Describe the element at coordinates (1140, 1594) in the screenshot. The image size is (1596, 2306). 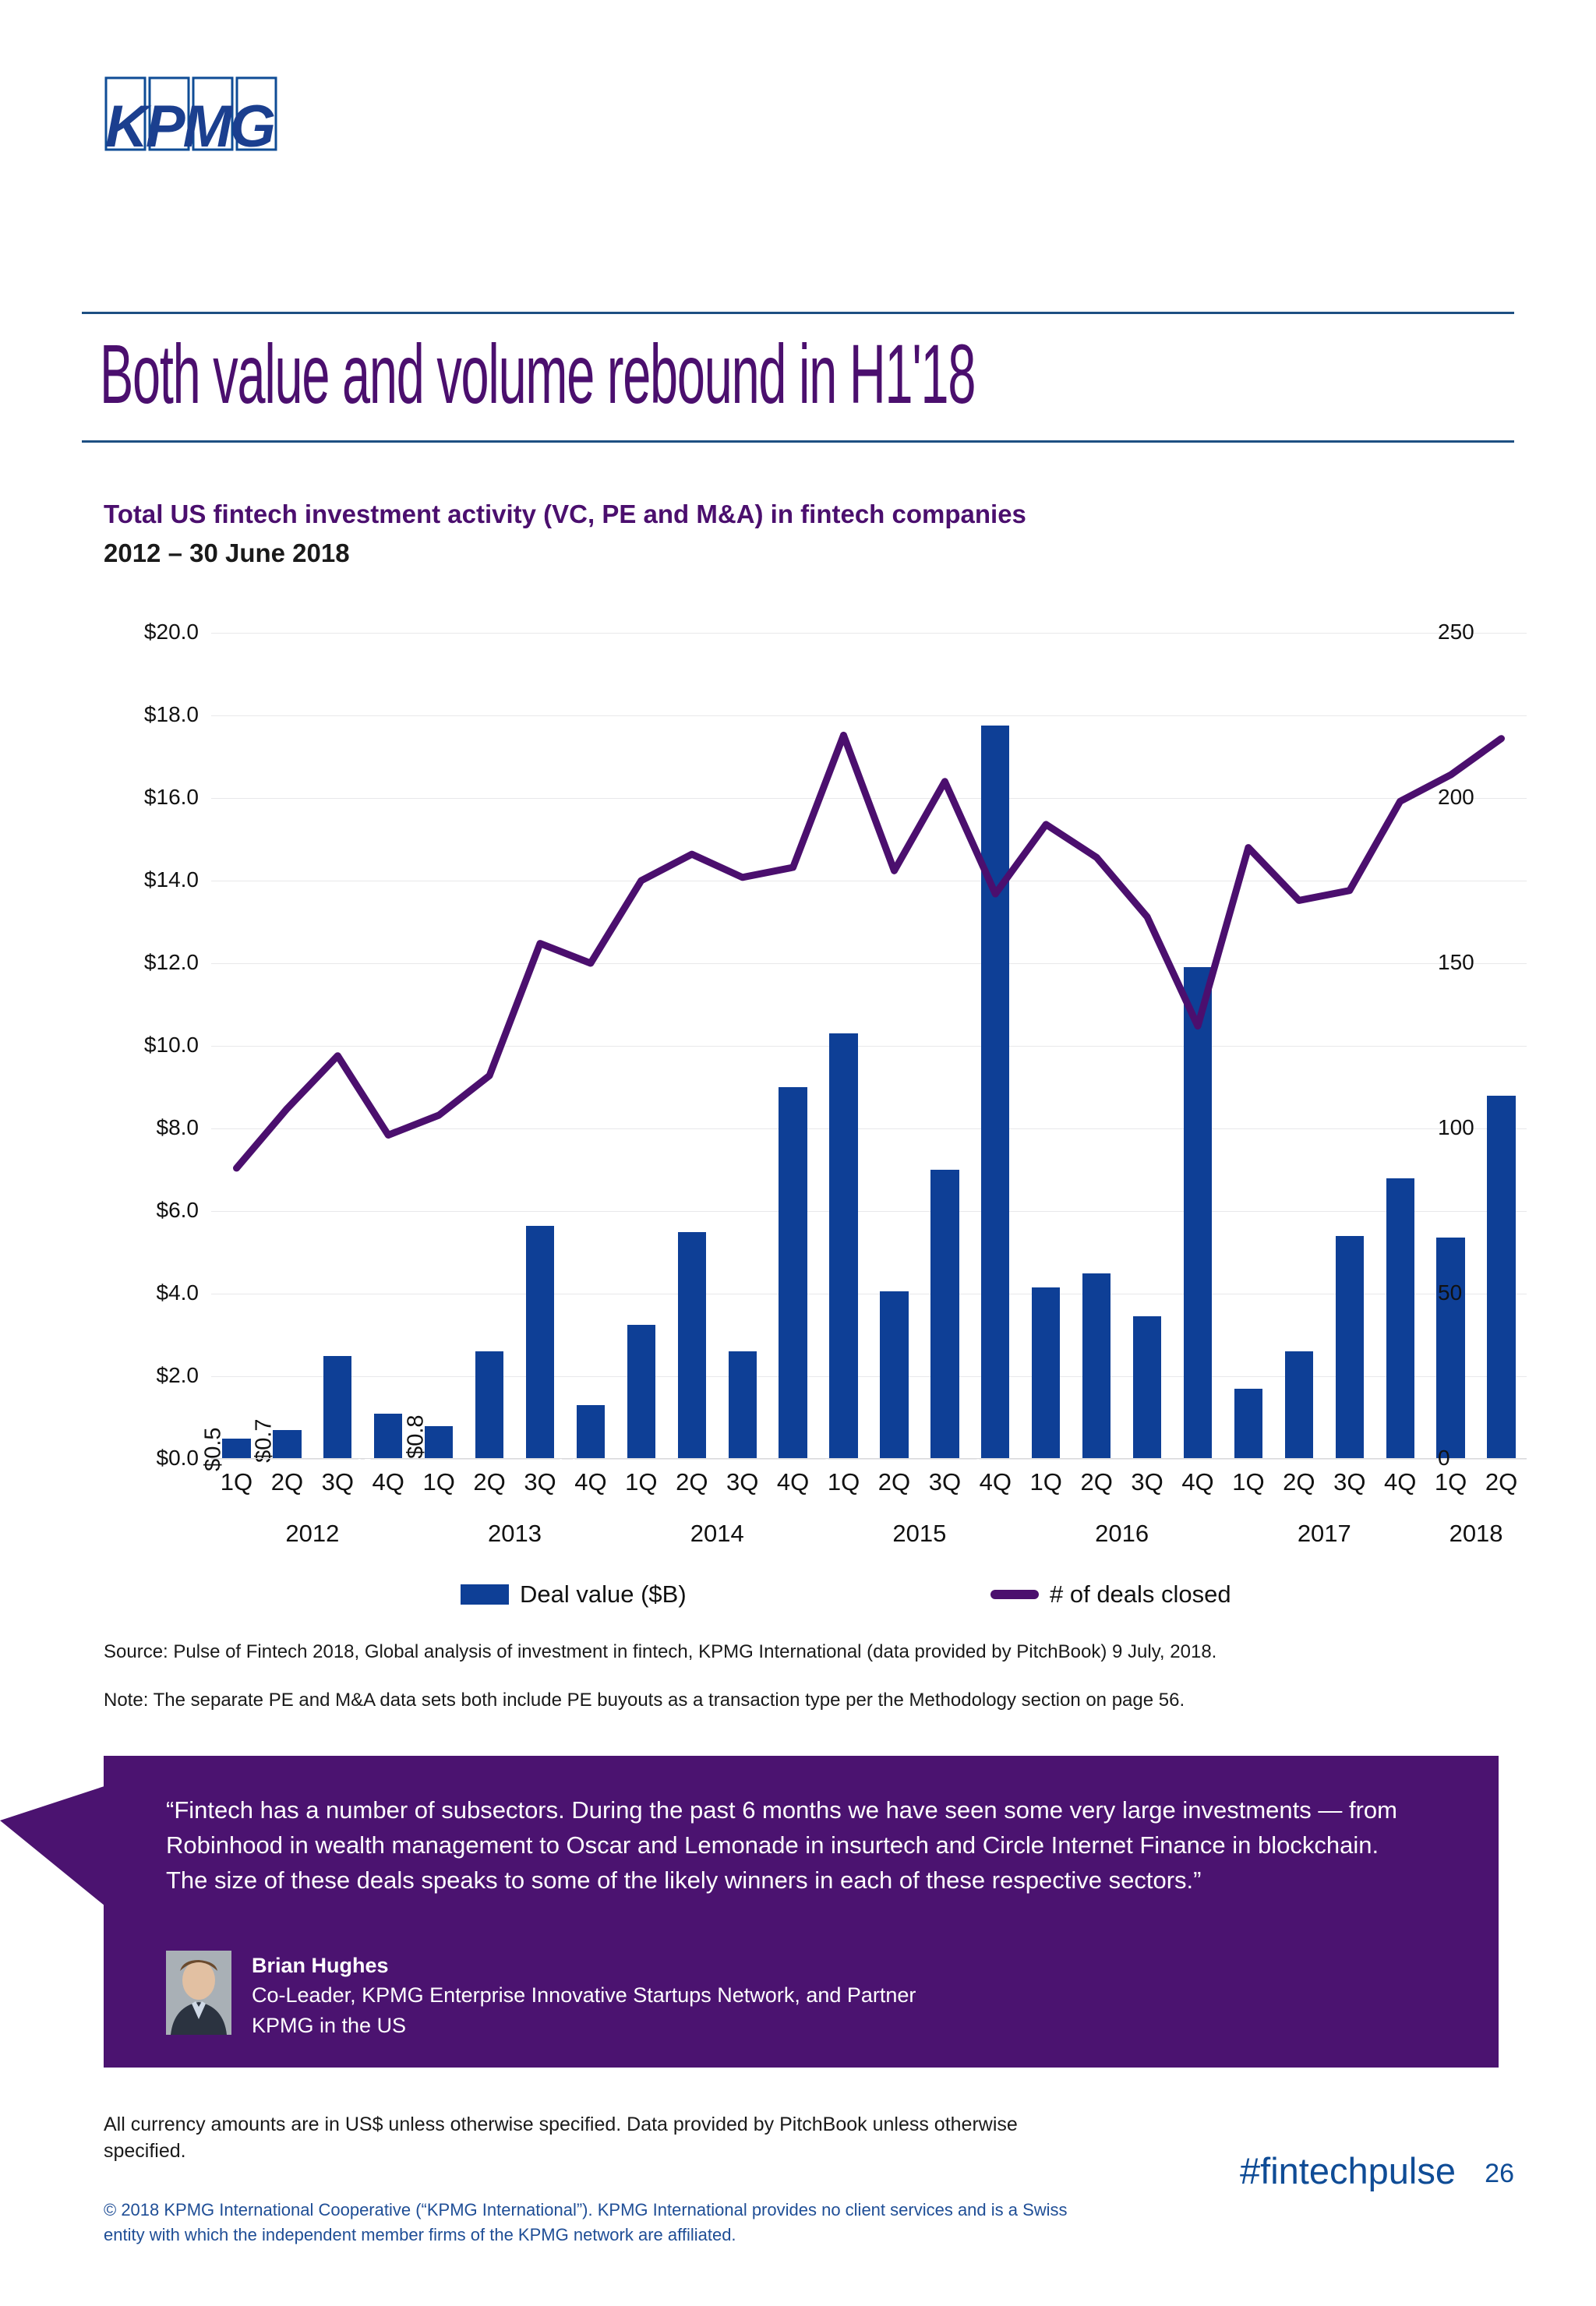
I see `legend-label-deals-closed: # of deals closed` at that location.